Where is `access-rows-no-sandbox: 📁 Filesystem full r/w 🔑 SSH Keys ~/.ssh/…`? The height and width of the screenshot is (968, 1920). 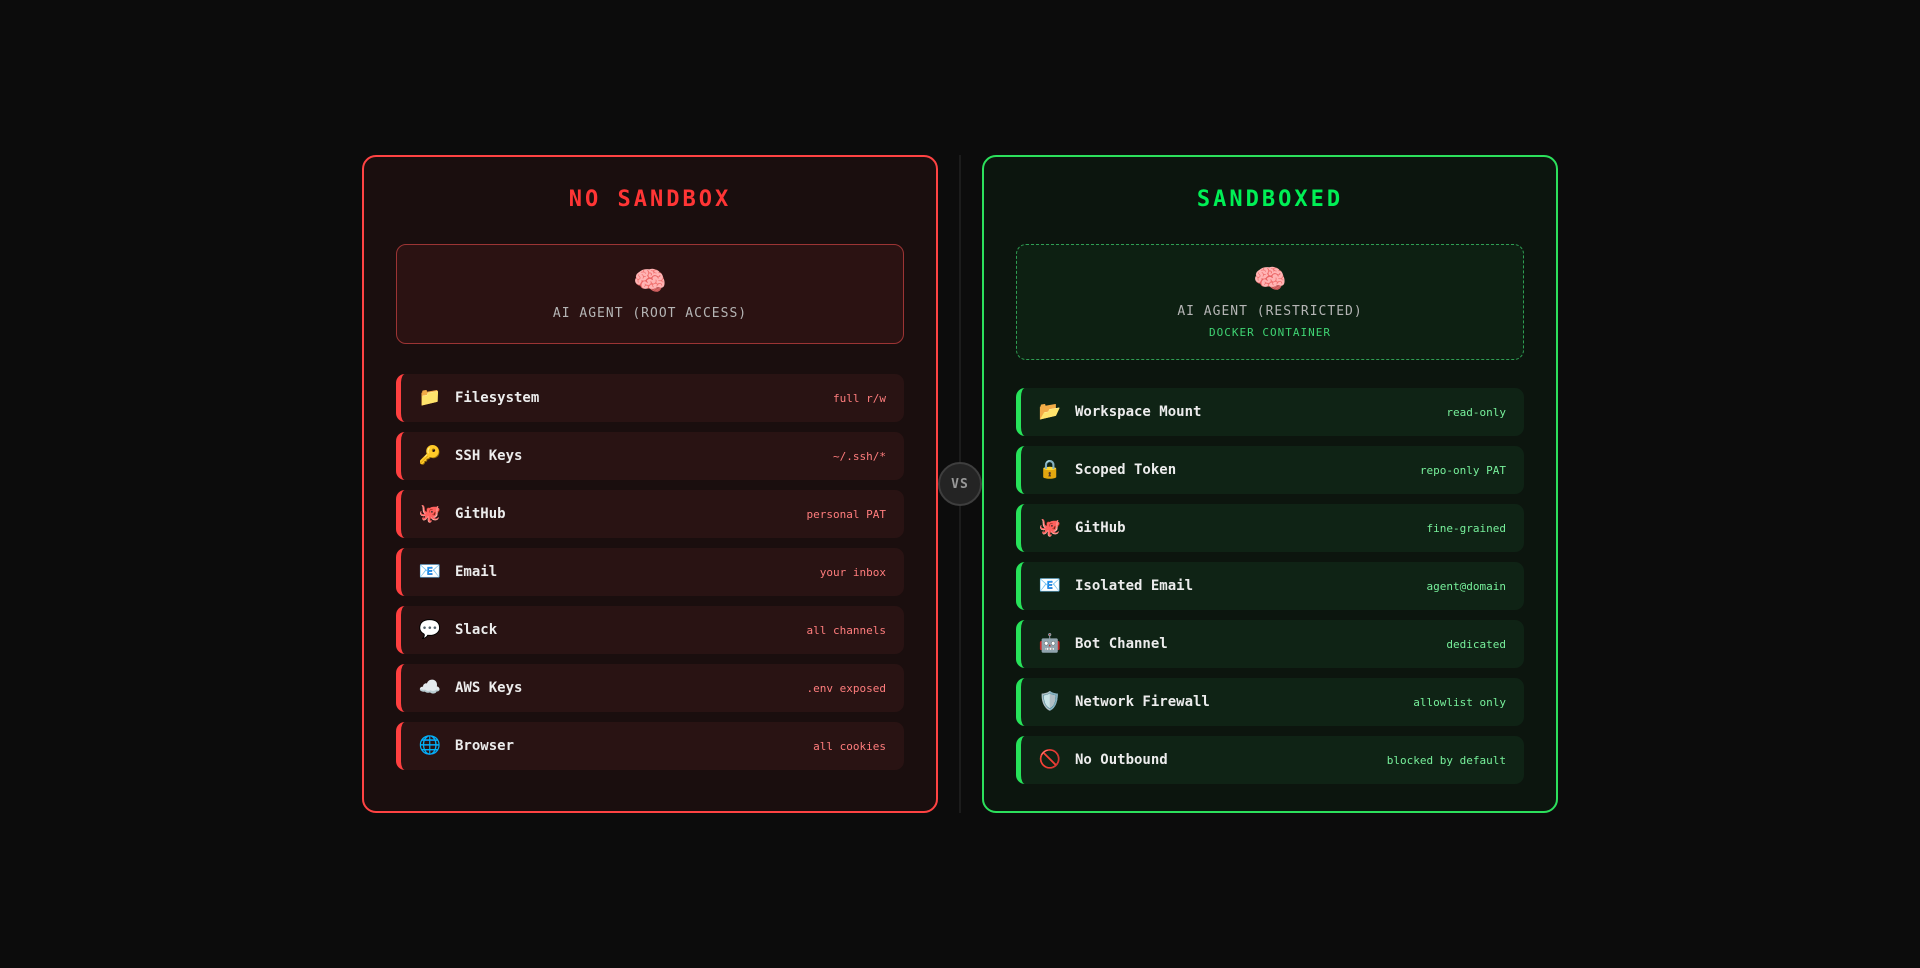
access-rows-no-sandbox: 📁 Filesystem full r/w 🔑 SSH Keys ~/.ssh/… is located at coordinates (650, 572).